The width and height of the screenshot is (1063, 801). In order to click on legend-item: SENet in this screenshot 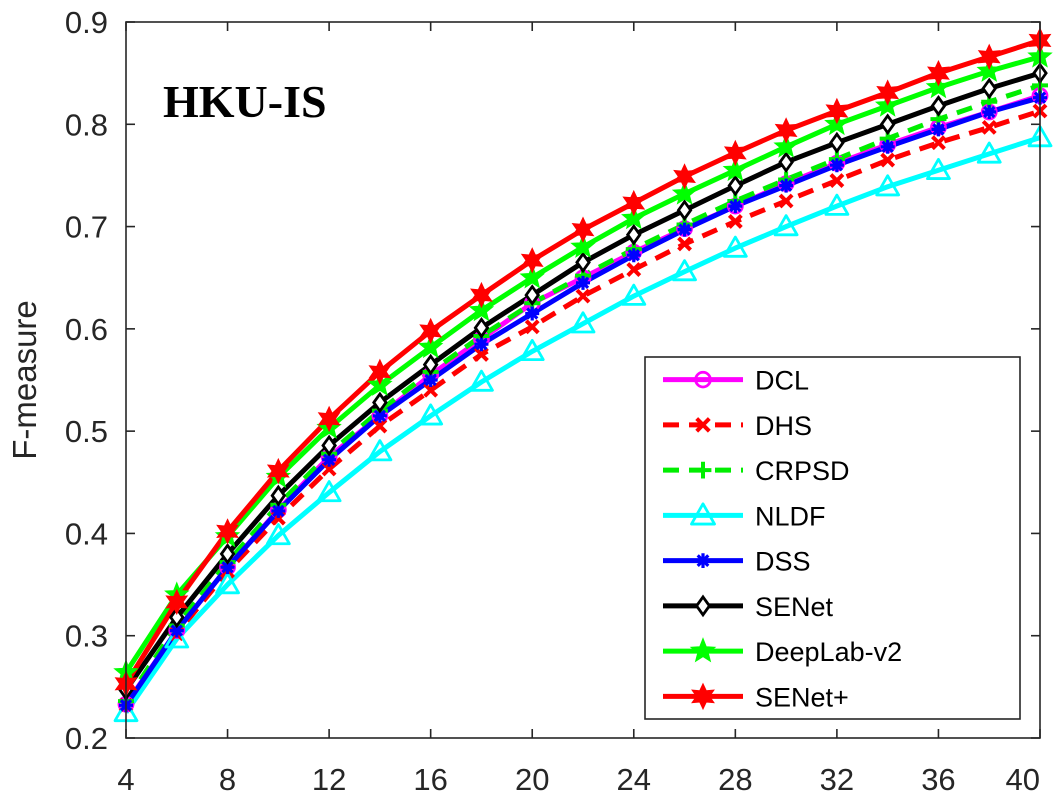, I will do `click(748, 607)`.